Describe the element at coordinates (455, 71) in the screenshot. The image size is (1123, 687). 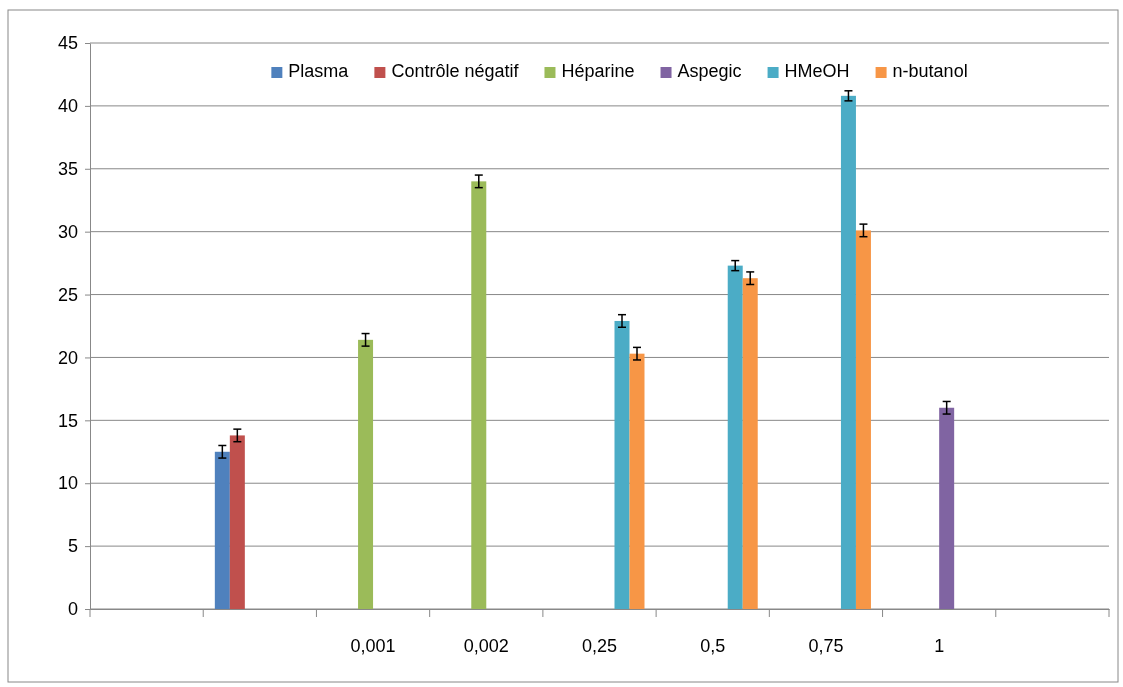
I see `legend-label: Contrôle négatif` at that location.